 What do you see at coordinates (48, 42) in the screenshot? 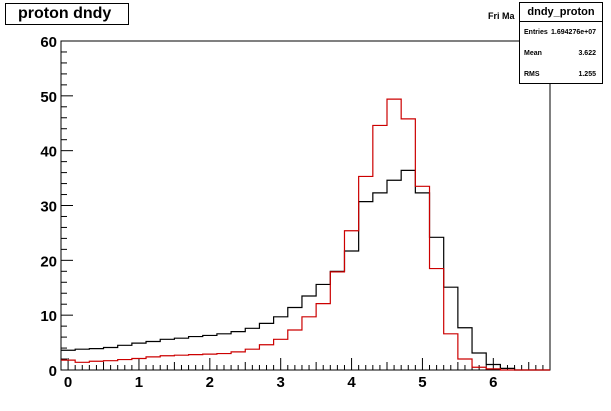
I see `y-tick-label: 60` at bounding box center [48, 42].